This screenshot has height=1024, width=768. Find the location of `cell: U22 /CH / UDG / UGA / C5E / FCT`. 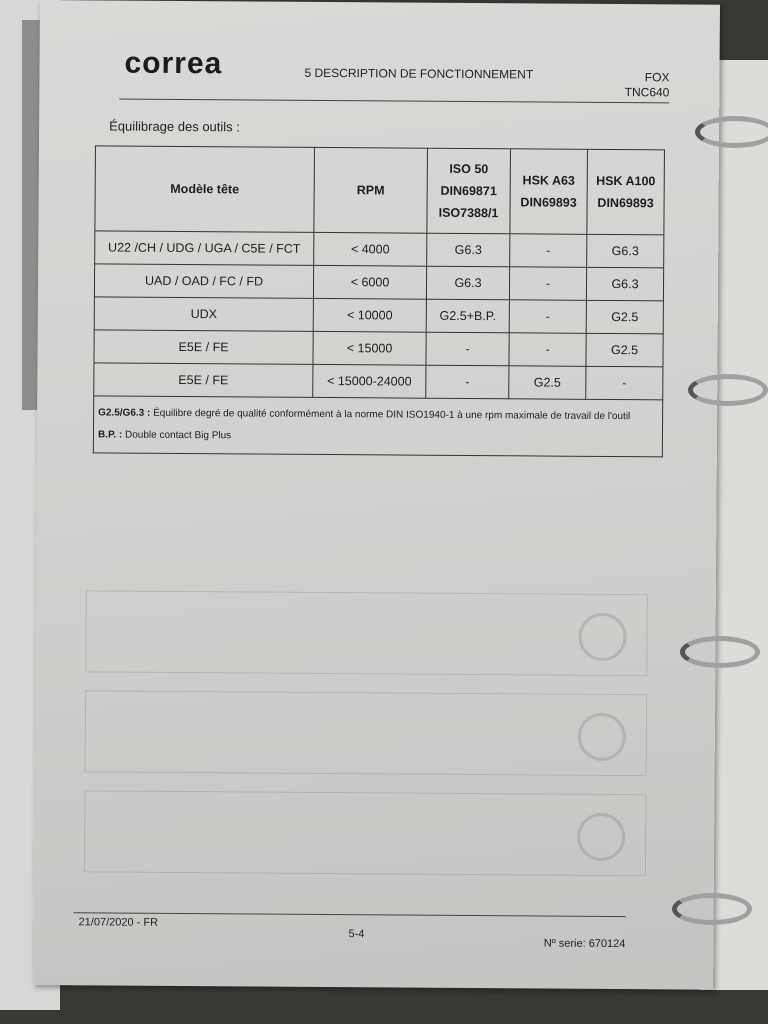

cell: U22 /CH / UDG / UGA / C5E / FCT is located at coordinates (204, 248).